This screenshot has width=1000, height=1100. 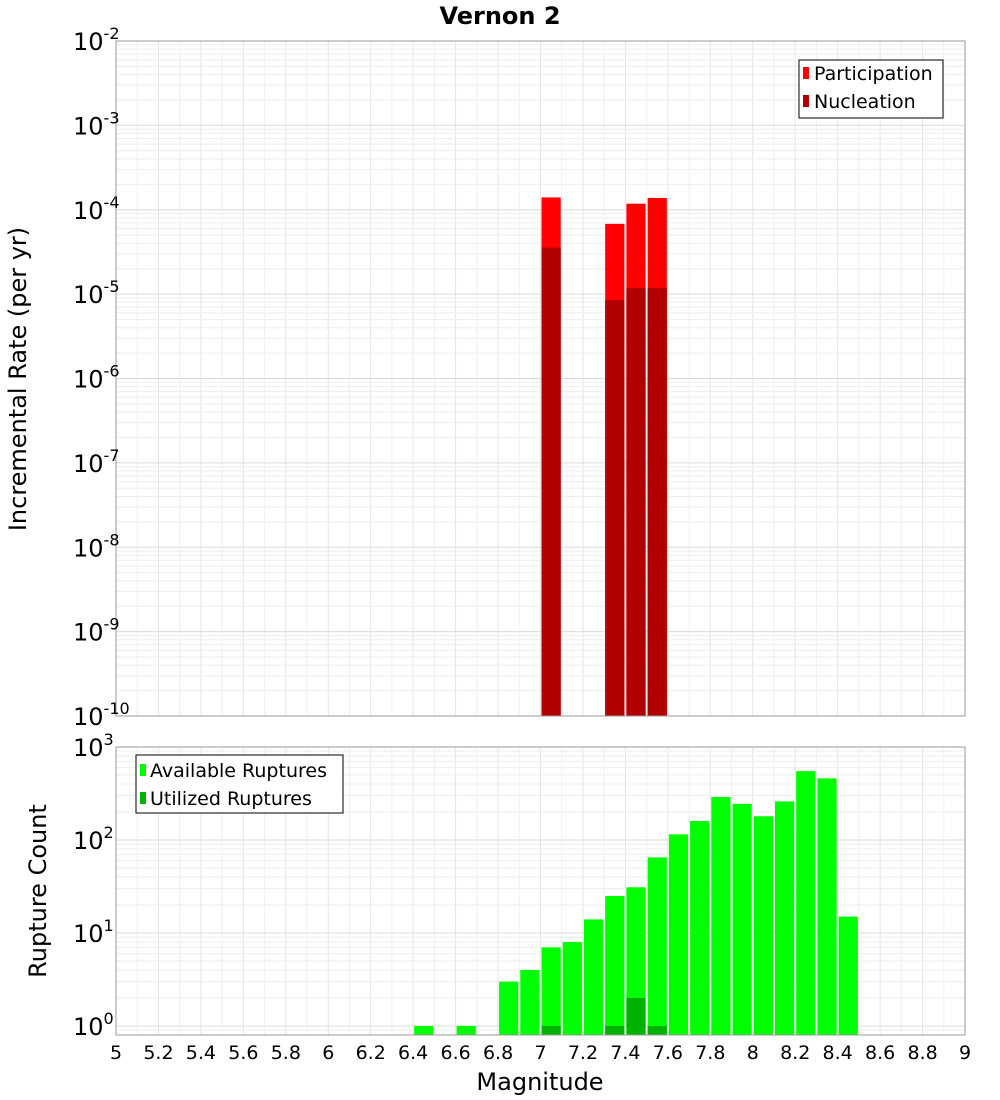 What do you see at coordinates (96, 631) in the screenshot?
I see `y-tick-label: 10⁻⁹` at bounding box center [96, 631].